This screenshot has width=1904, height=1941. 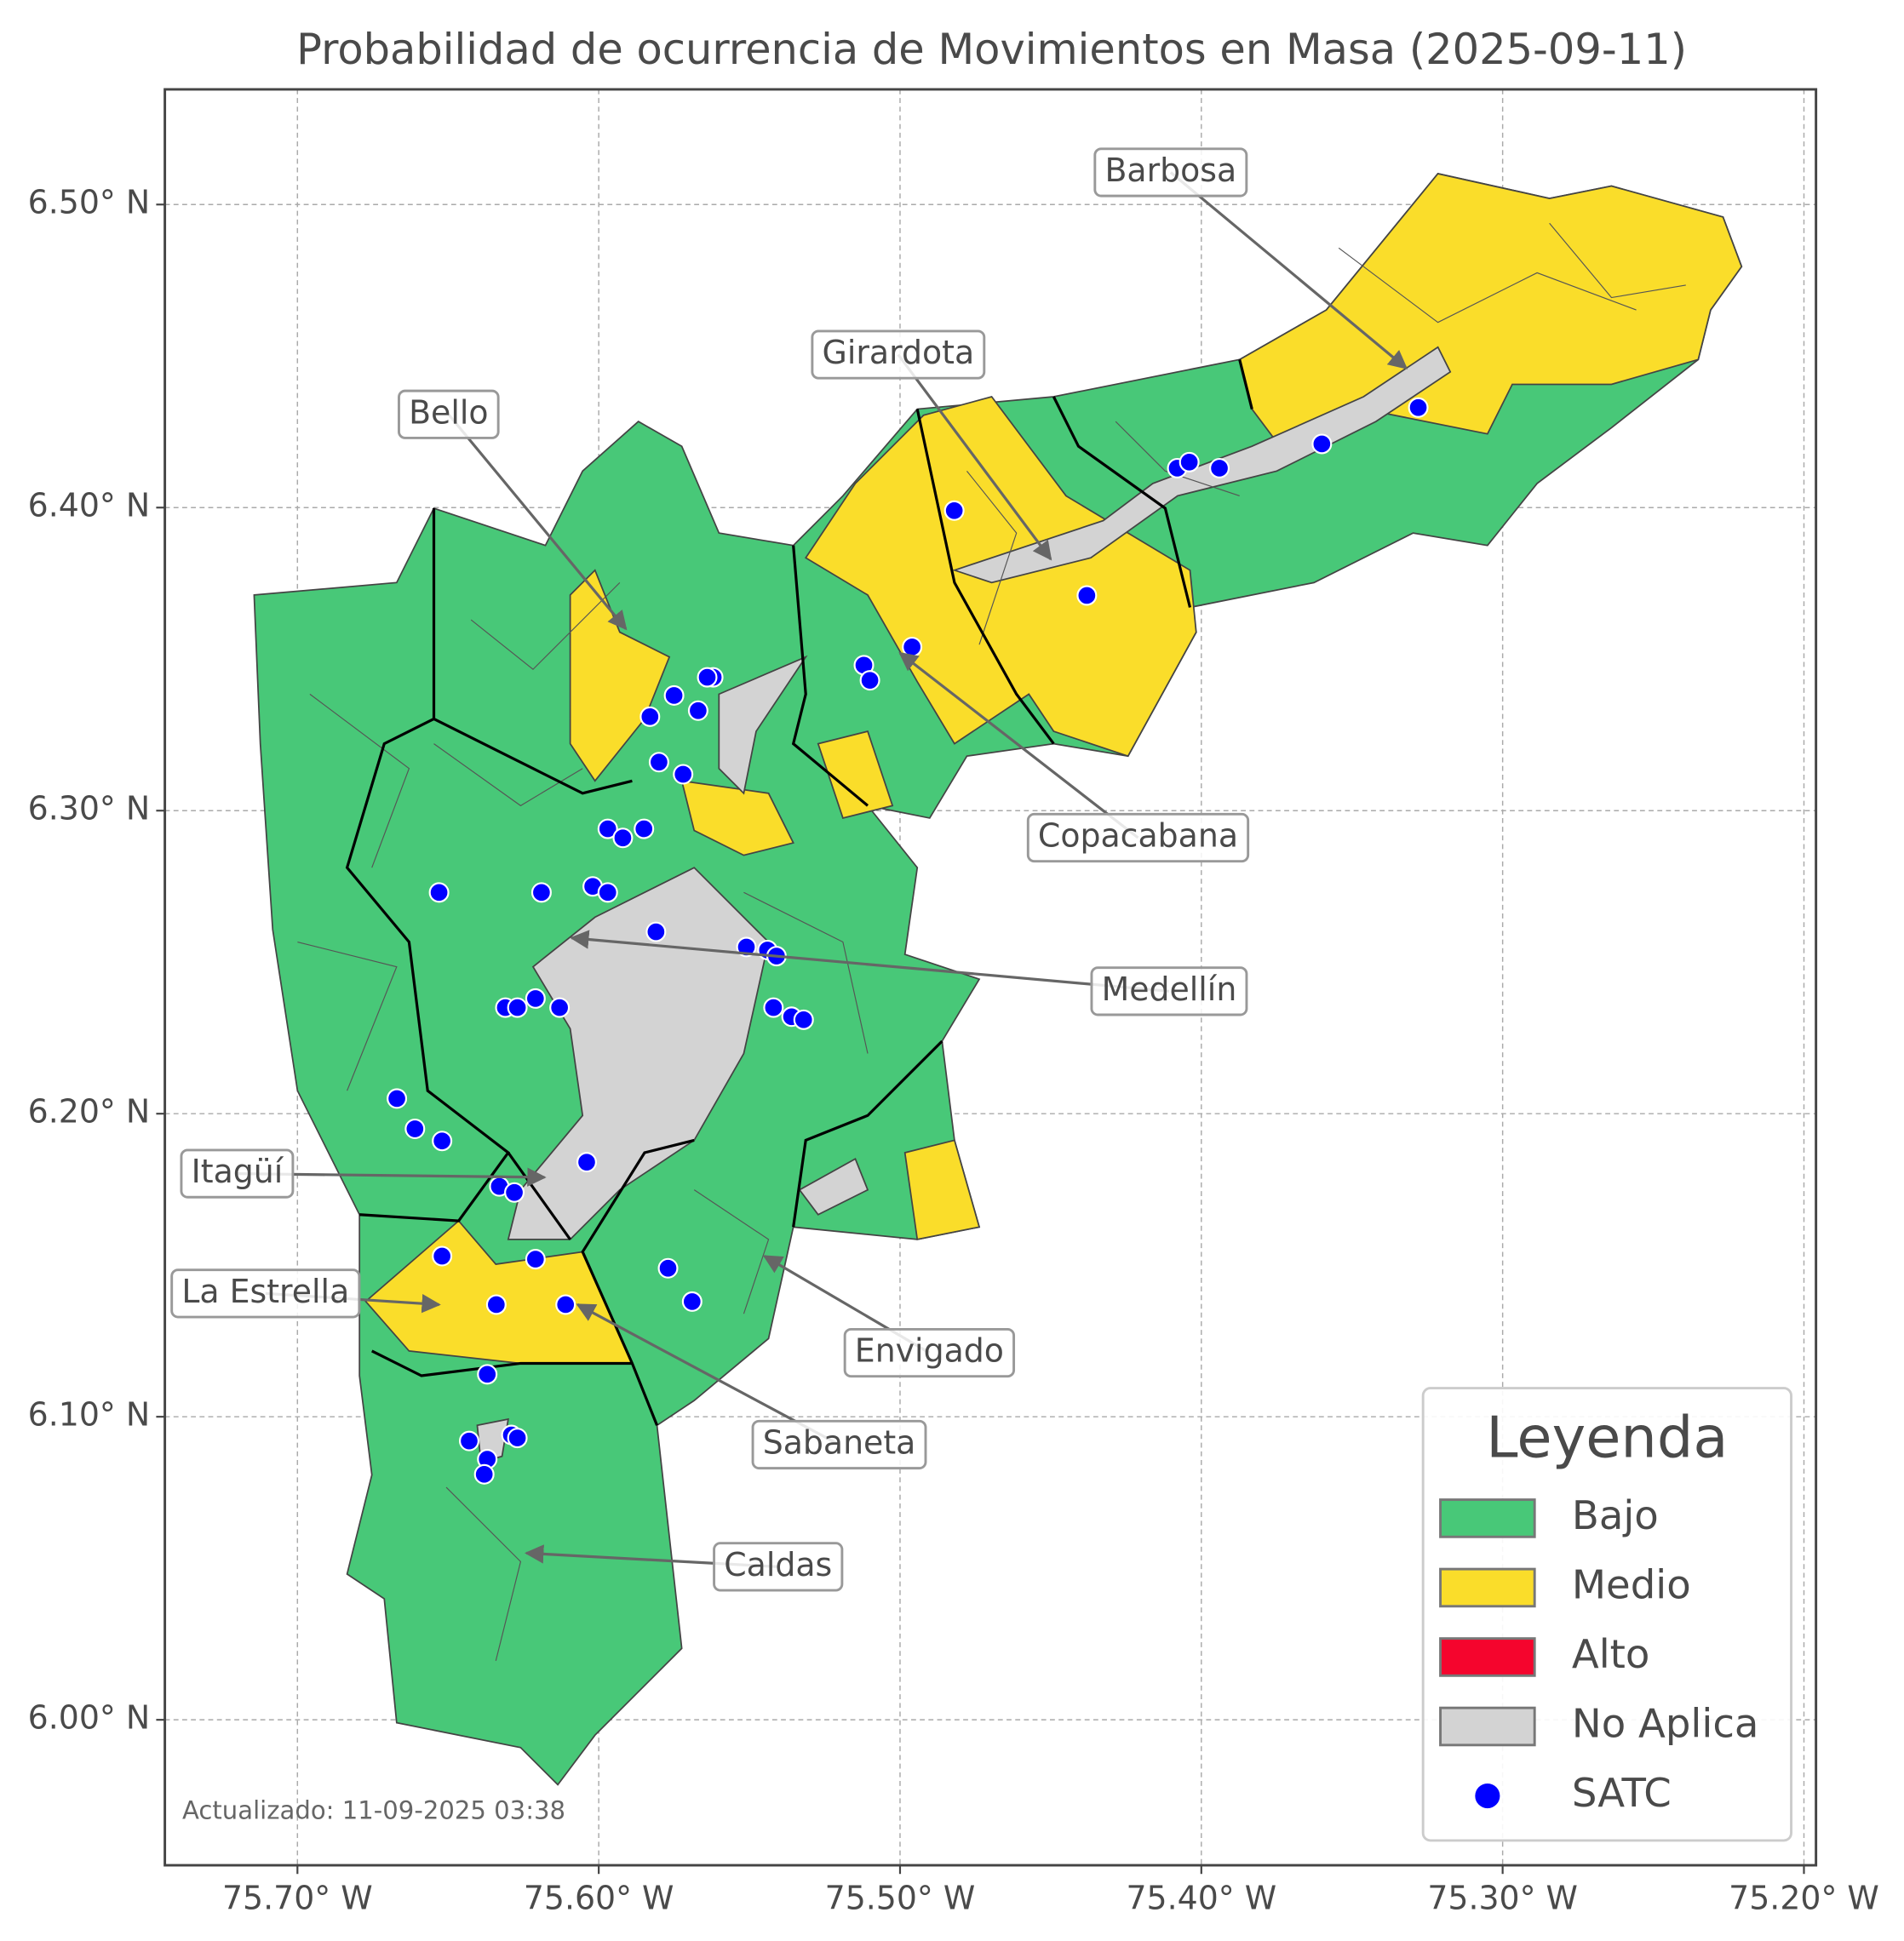 I want to click on legend-label: Alto, so click(x=1611, y=1654).